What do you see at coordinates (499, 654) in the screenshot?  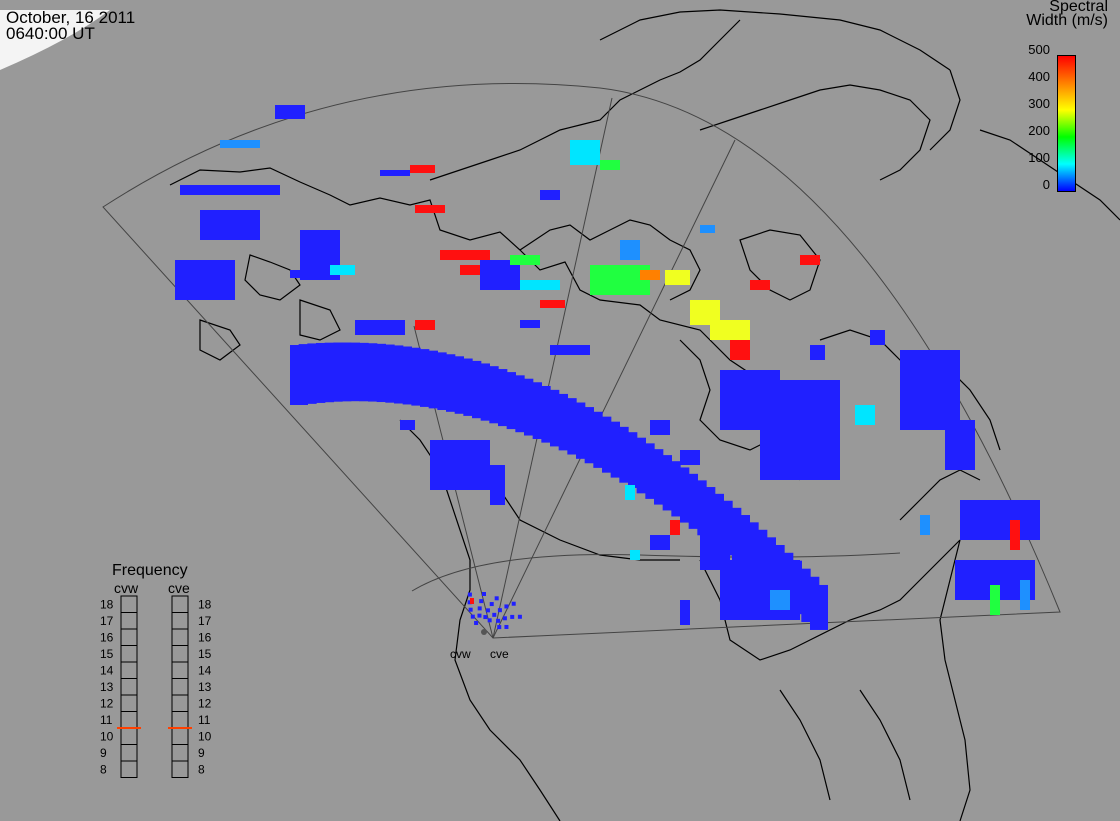 I see `radar-site-label-cve: cve` at bounding box center [499, 654].